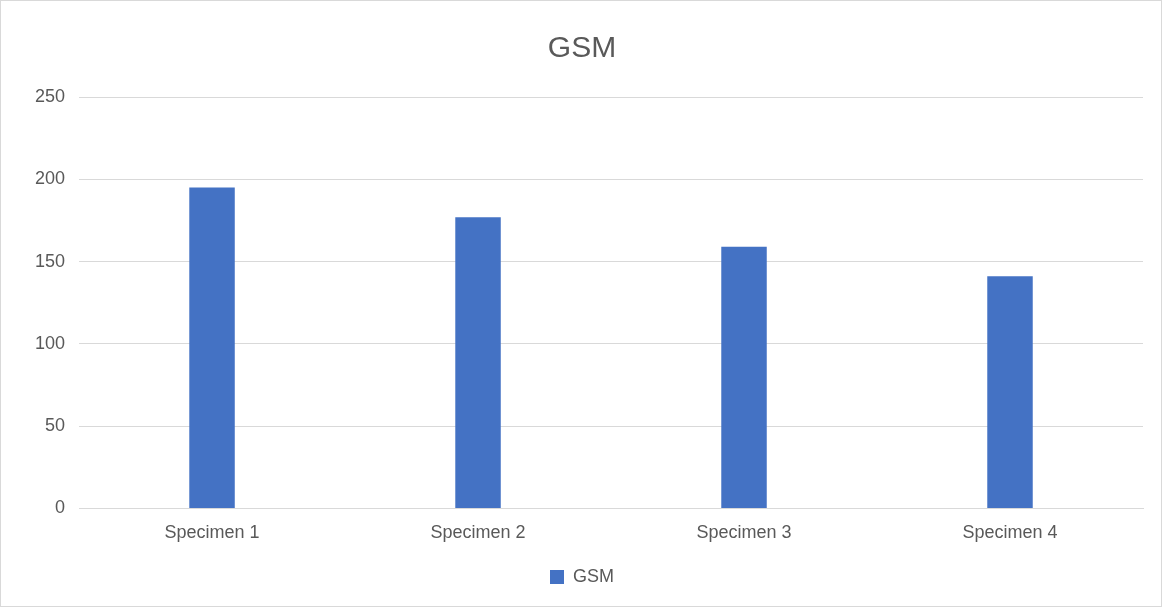  Describe the element at coordinates (50, 95) in the screenshot. I see `y-tick-label: 250` at that location.